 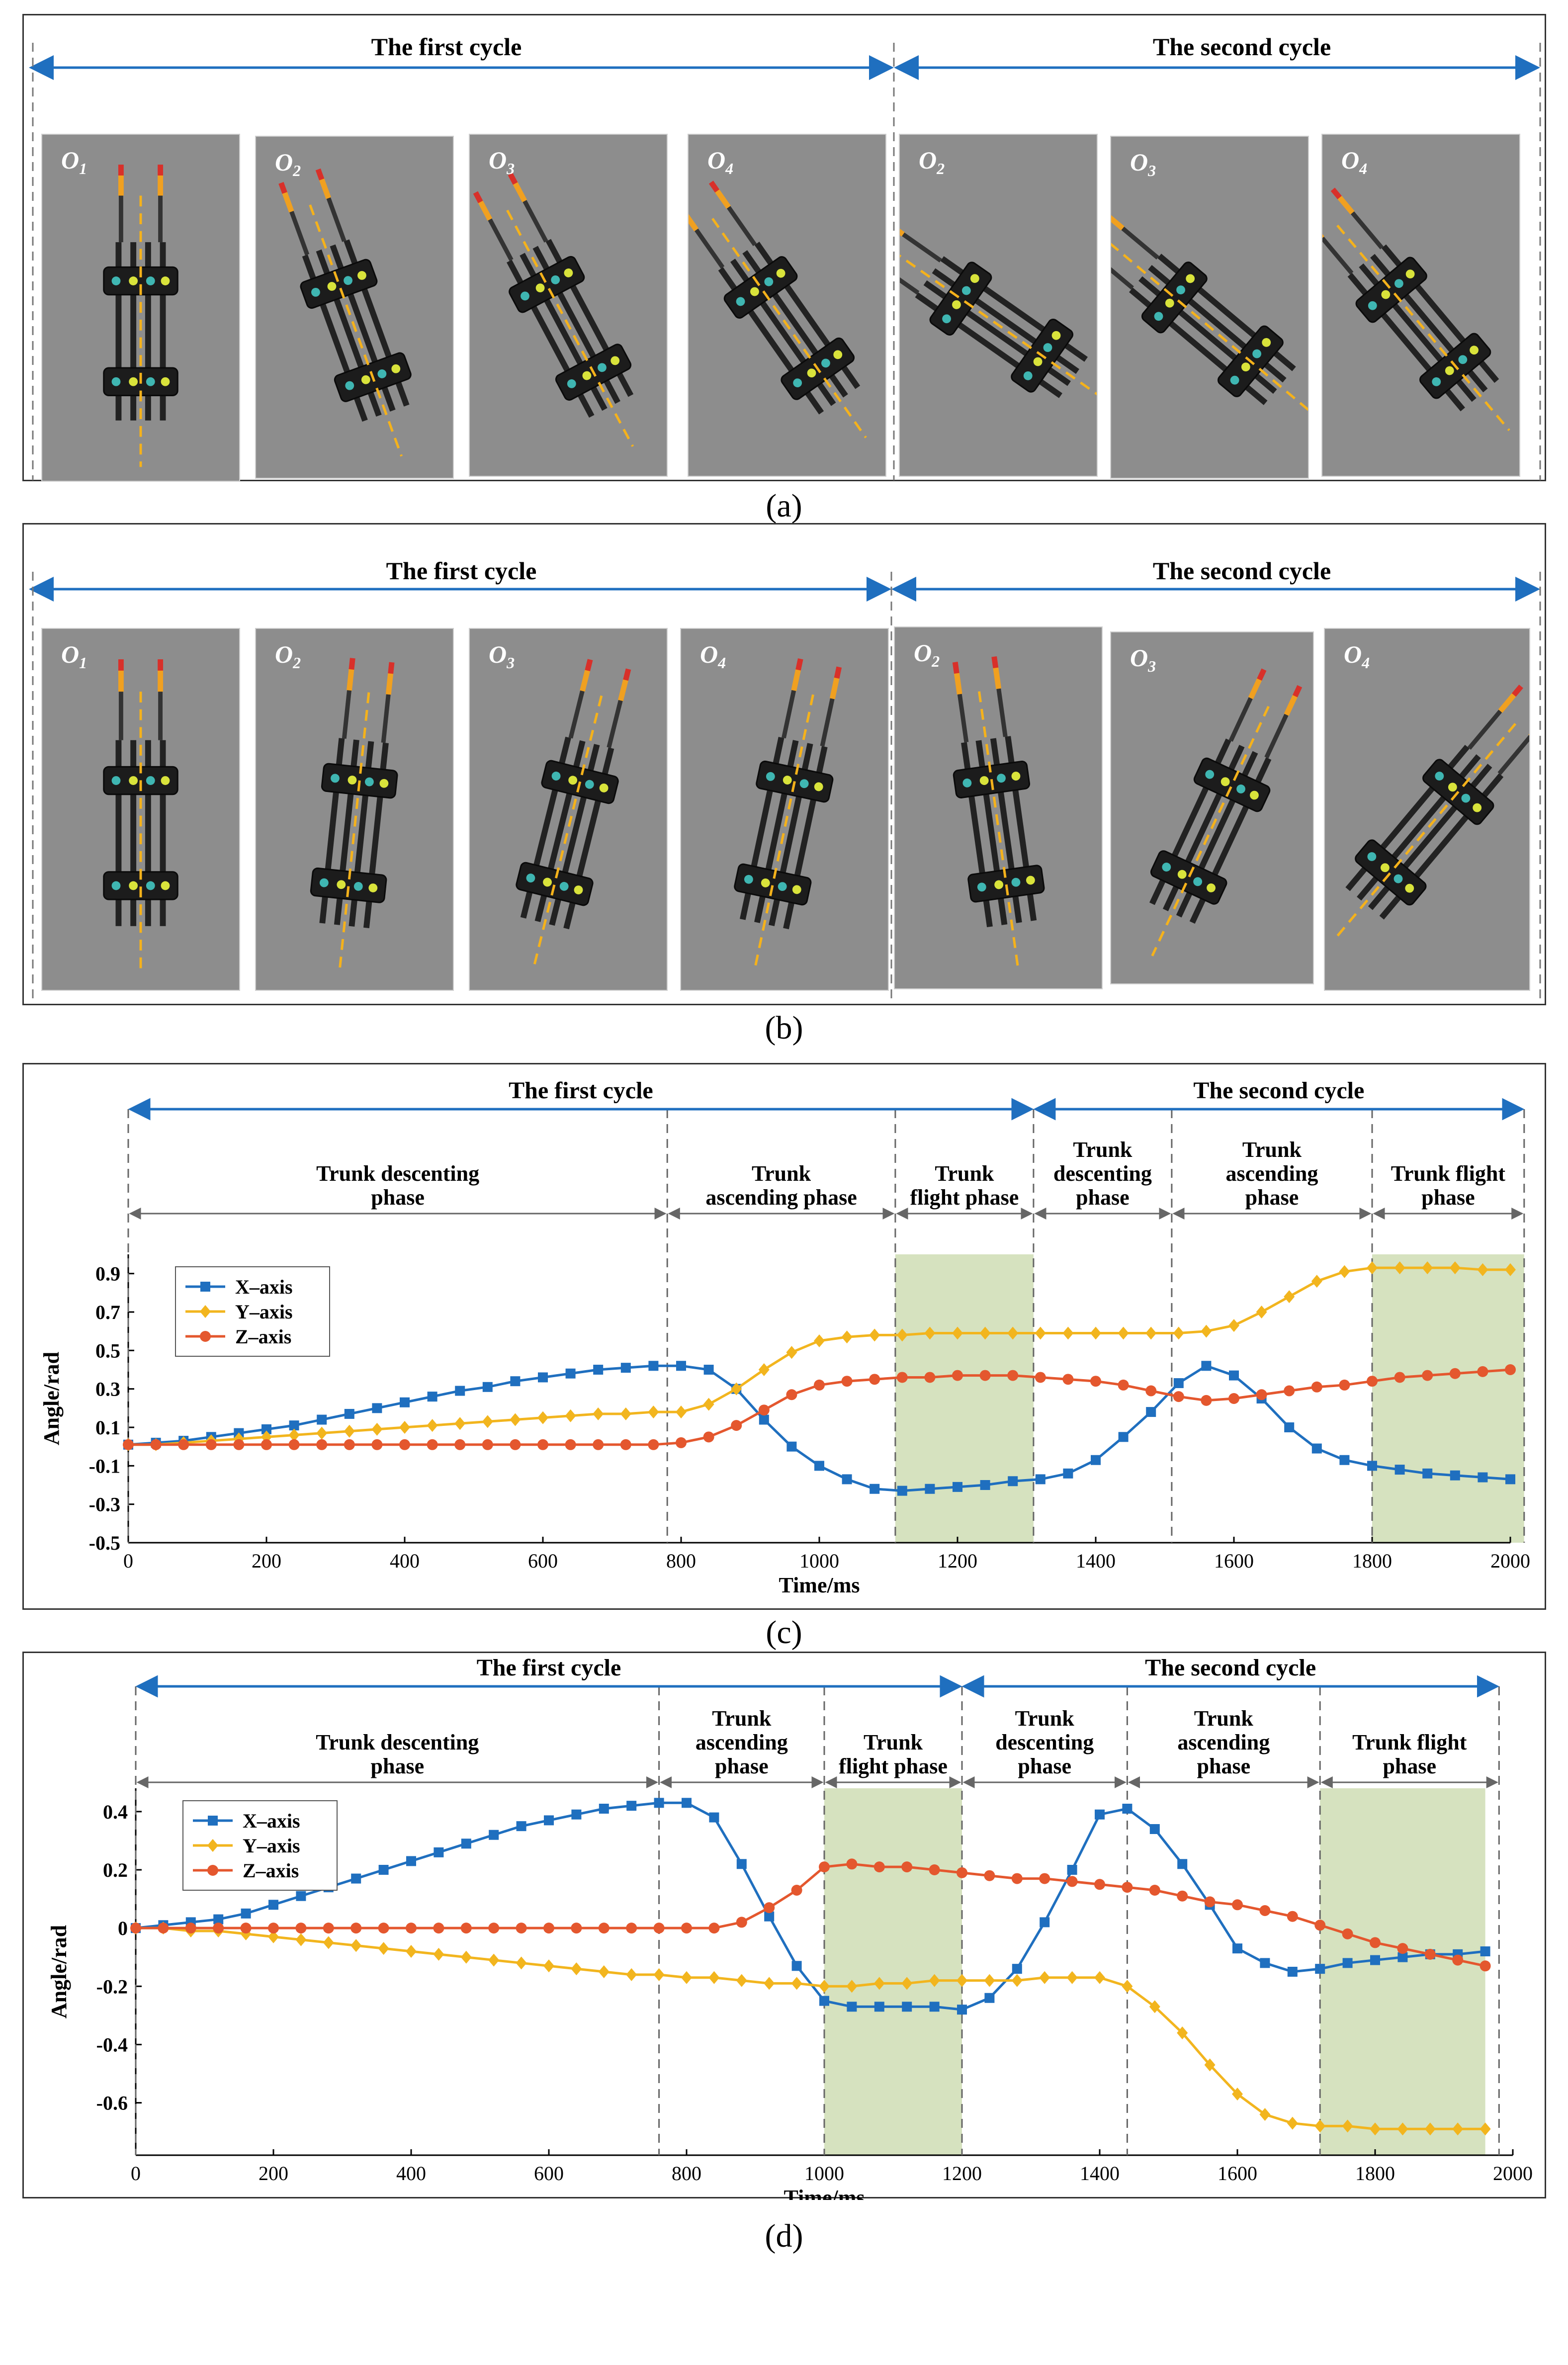 I want to click on x-tick-label: 1000, so click(x=819, y=1561).